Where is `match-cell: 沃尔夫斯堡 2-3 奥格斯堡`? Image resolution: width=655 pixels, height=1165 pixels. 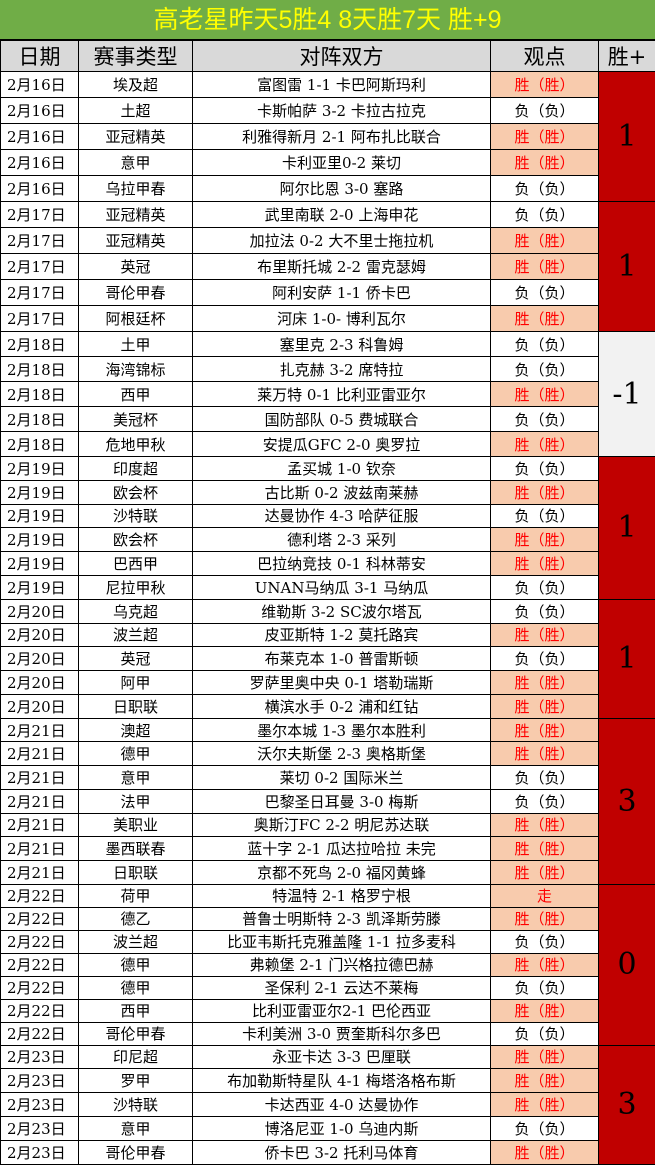
match-cell: 沃尔夫斯堡 2-3 奥格斯堡 is located at coordinates (342, 754).